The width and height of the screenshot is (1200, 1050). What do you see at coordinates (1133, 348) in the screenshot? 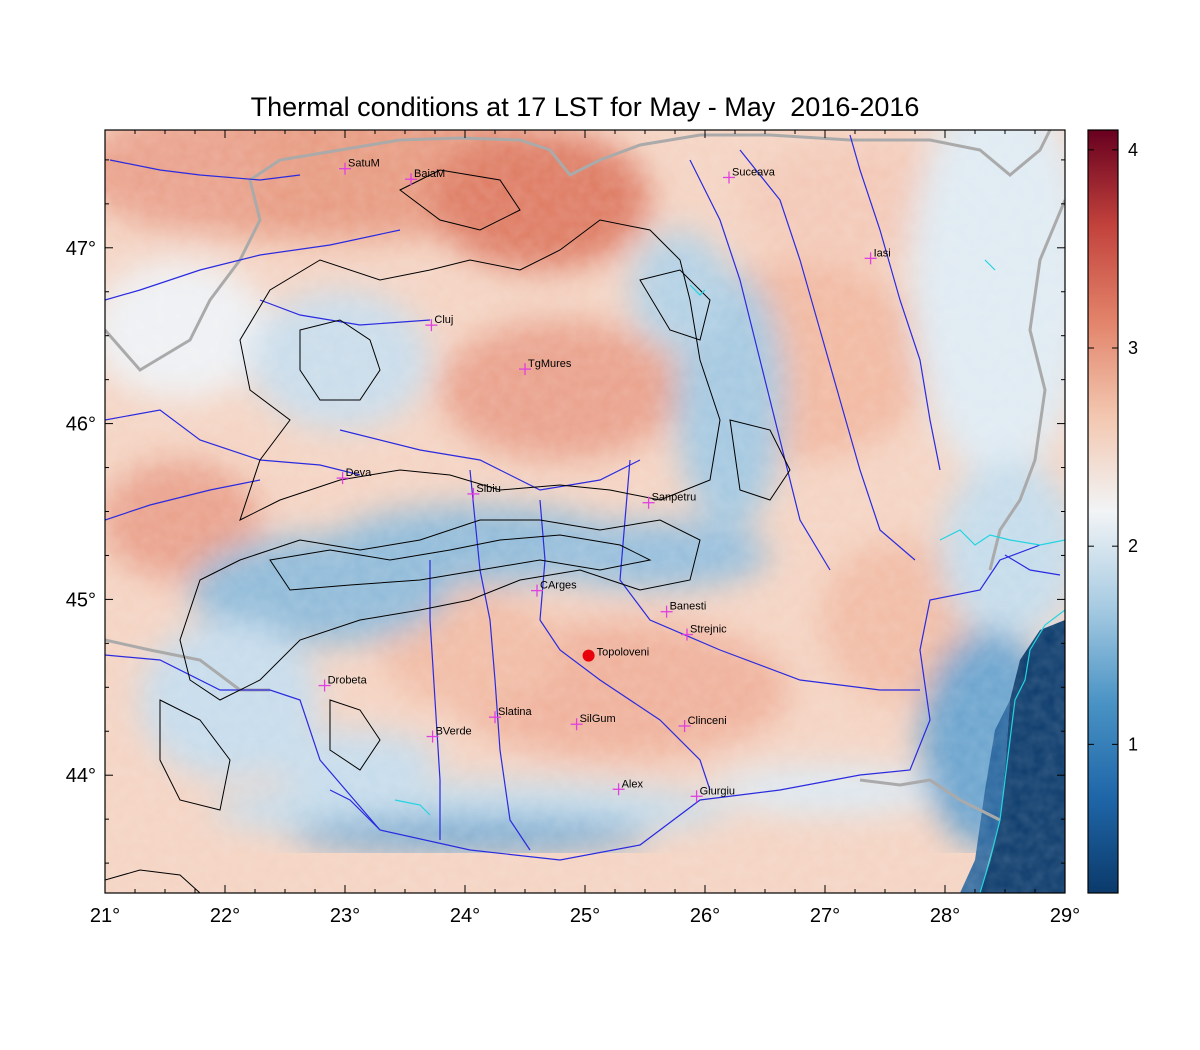
I see `colorbar-tick-label: 3` at bounding box center [1133, 348].